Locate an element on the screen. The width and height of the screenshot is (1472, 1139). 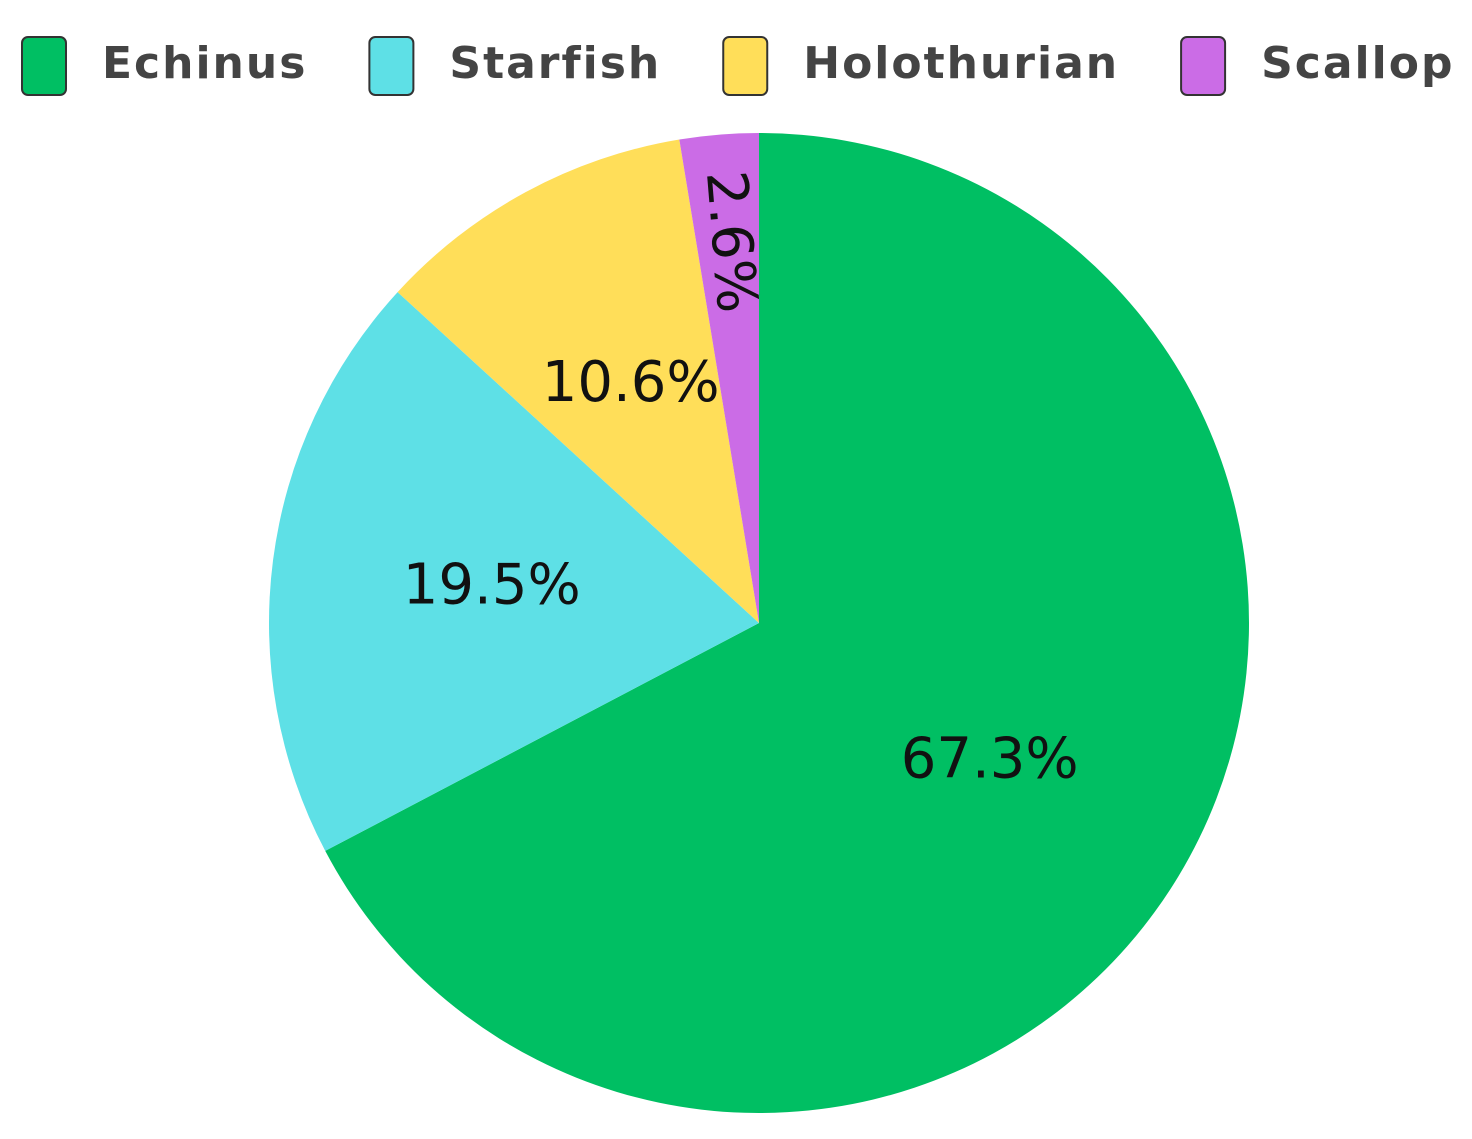
value-label: 2.6% is located at coordinates (731, 241).